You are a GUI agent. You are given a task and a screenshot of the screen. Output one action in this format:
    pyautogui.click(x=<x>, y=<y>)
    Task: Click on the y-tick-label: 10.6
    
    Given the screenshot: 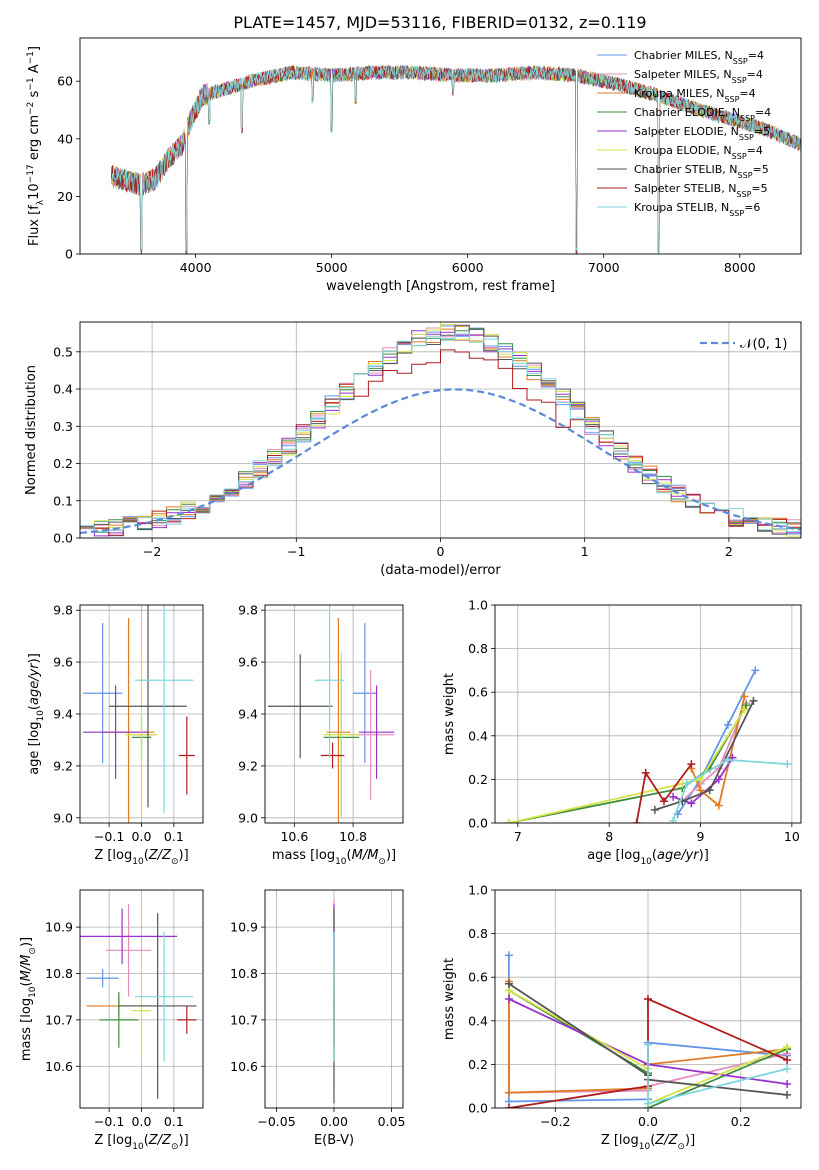 What is the action you would take?
    pyautogui.click(x=244, y=1066)
    